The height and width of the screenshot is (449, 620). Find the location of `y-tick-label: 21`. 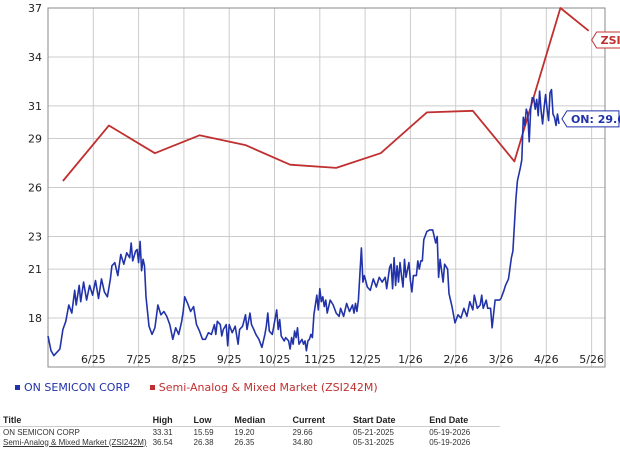

y-tick-label: 21 is located at coordinates (35, 269).